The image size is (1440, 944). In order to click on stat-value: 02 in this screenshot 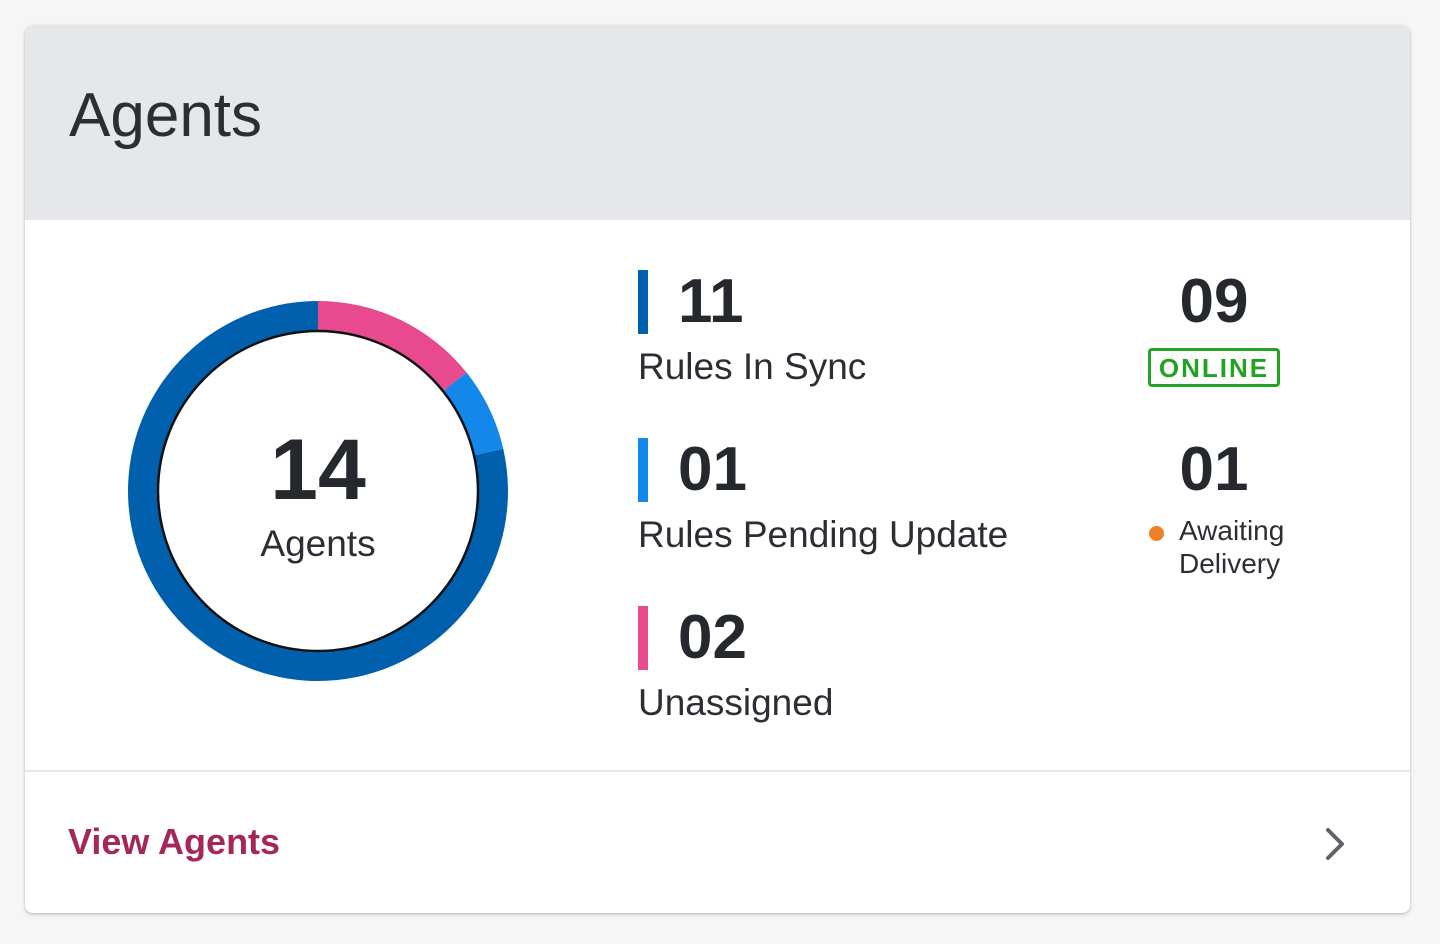, I will do `click(712, 637)`.